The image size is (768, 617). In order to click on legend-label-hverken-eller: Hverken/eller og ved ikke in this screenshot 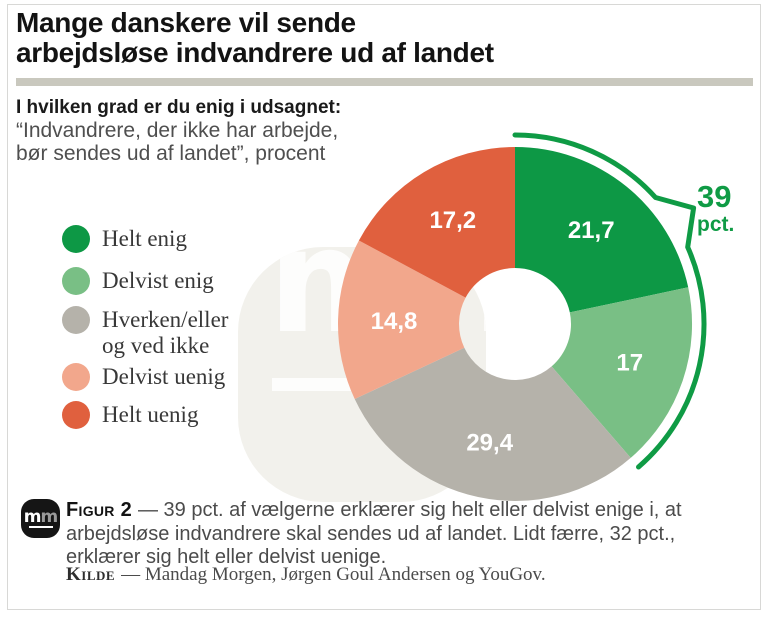, I will do `click(165, 332)`.